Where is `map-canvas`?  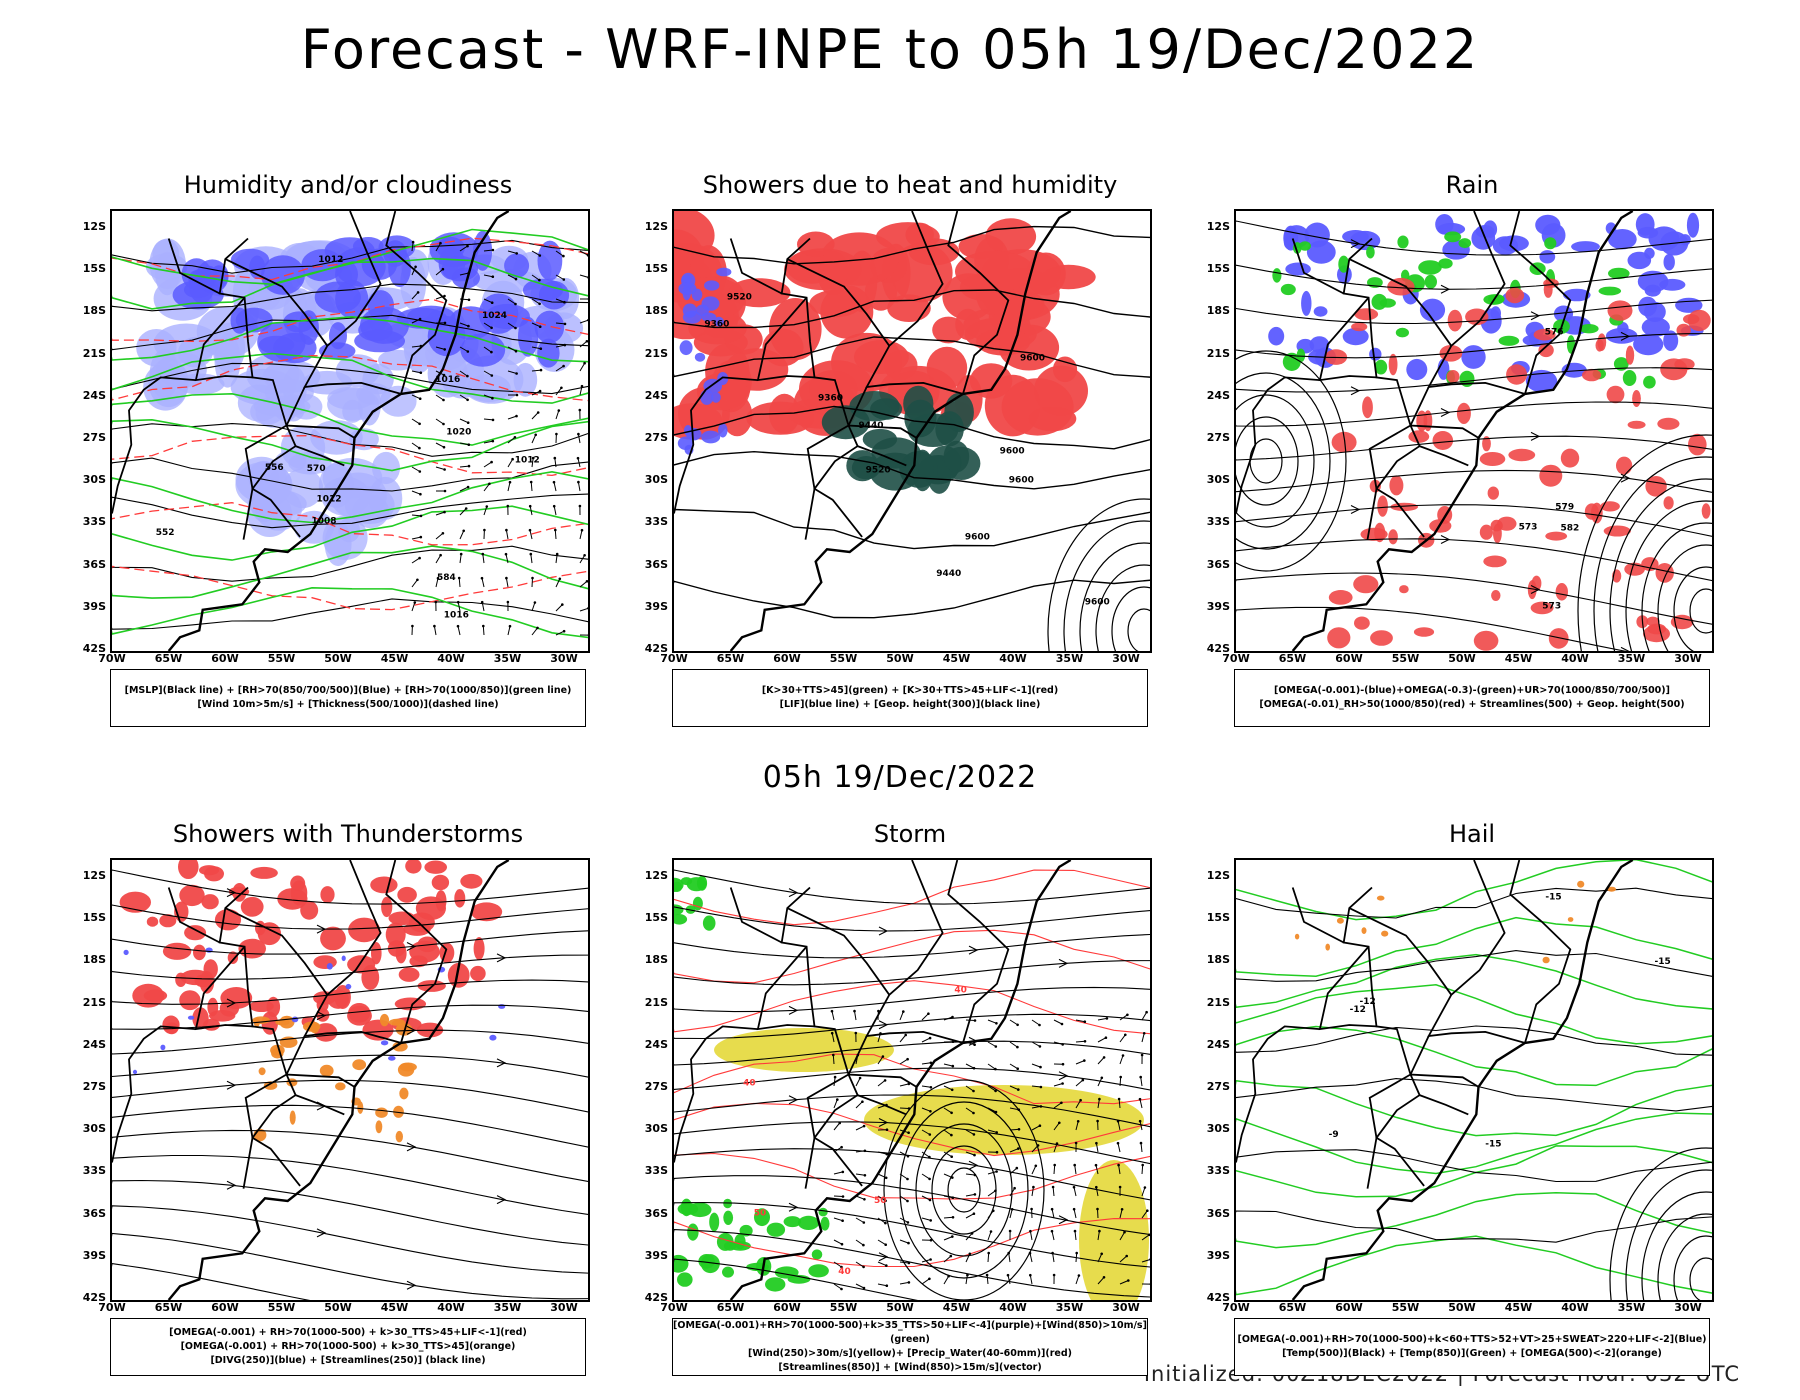 map-canvas is located at coordinates (350, 1080).